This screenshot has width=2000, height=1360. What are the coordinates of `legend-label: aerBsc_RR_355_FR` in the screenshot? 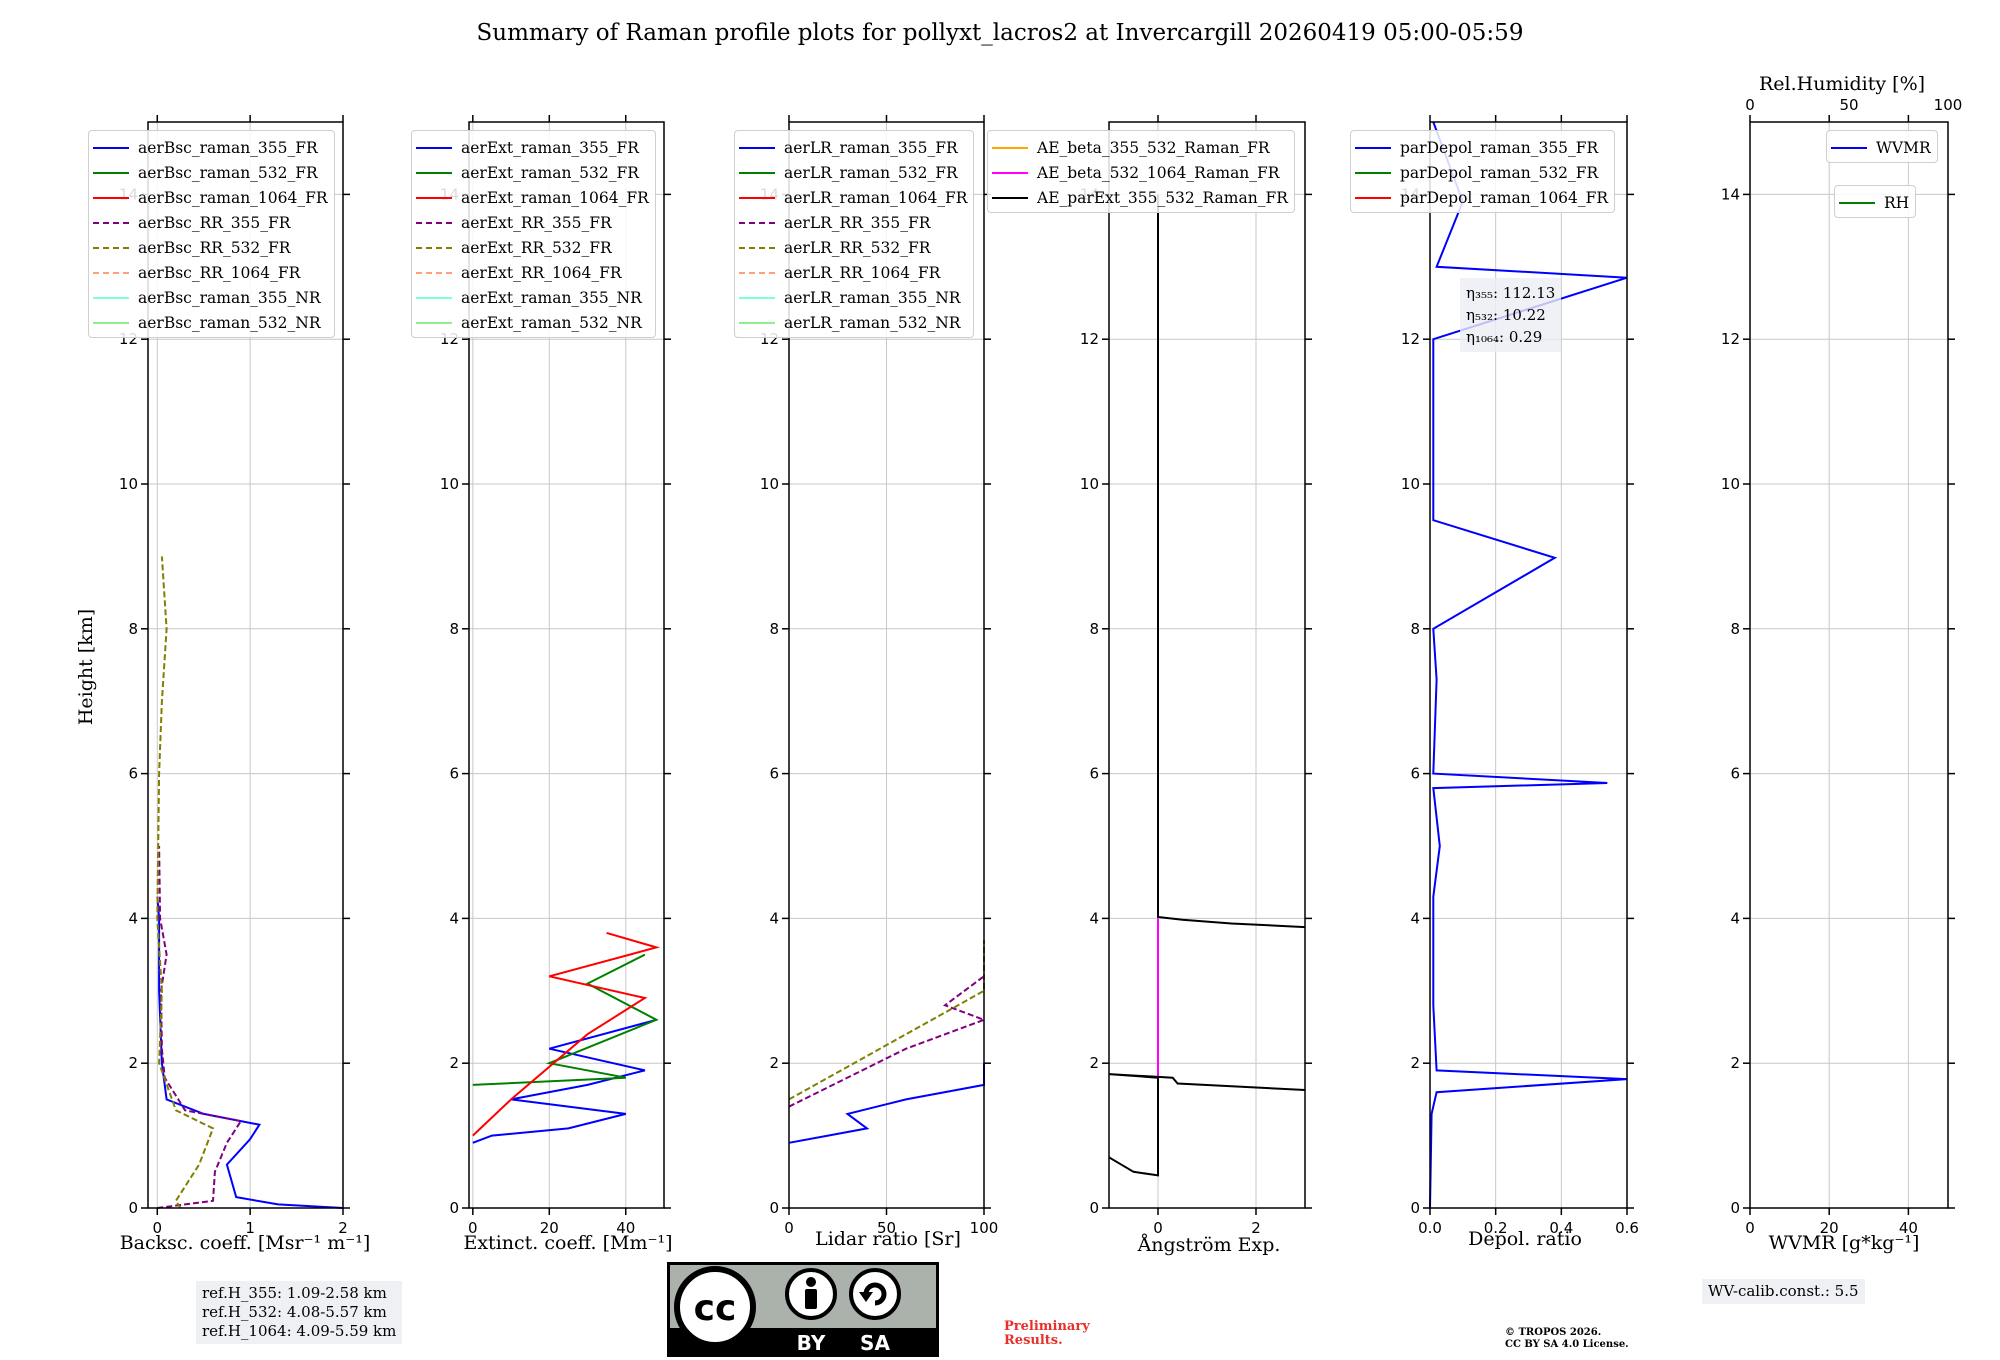 It's located at (214, 222).